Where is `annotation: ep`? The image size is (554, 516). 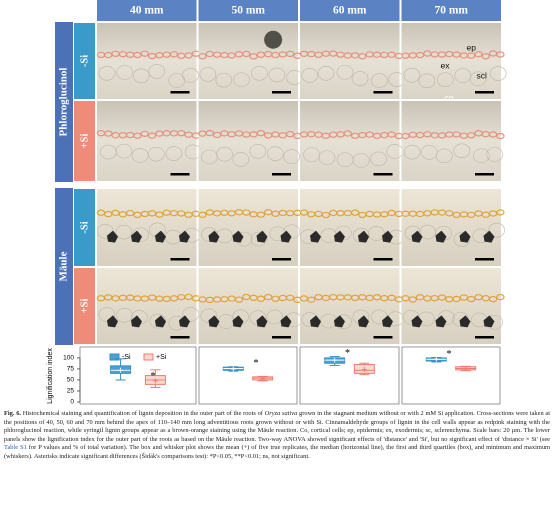
annotation: ep is located at coordinates (472, 47).